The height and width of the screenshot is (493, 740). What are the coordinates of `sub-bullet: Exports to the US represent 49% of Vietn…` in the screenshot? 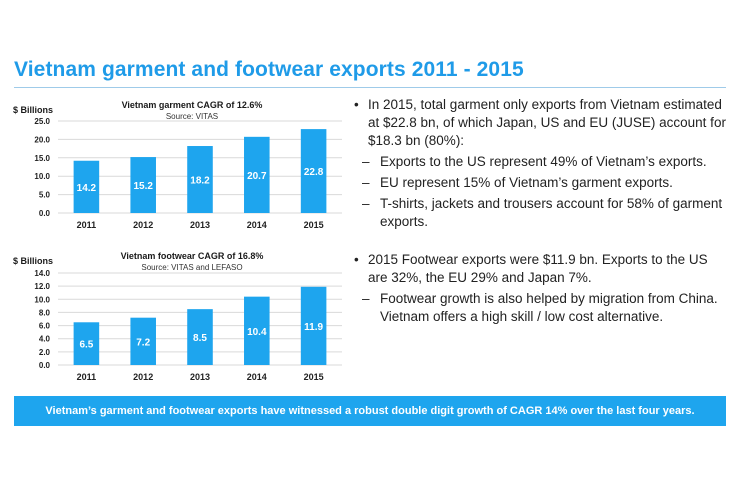 It's located at (540, 162).